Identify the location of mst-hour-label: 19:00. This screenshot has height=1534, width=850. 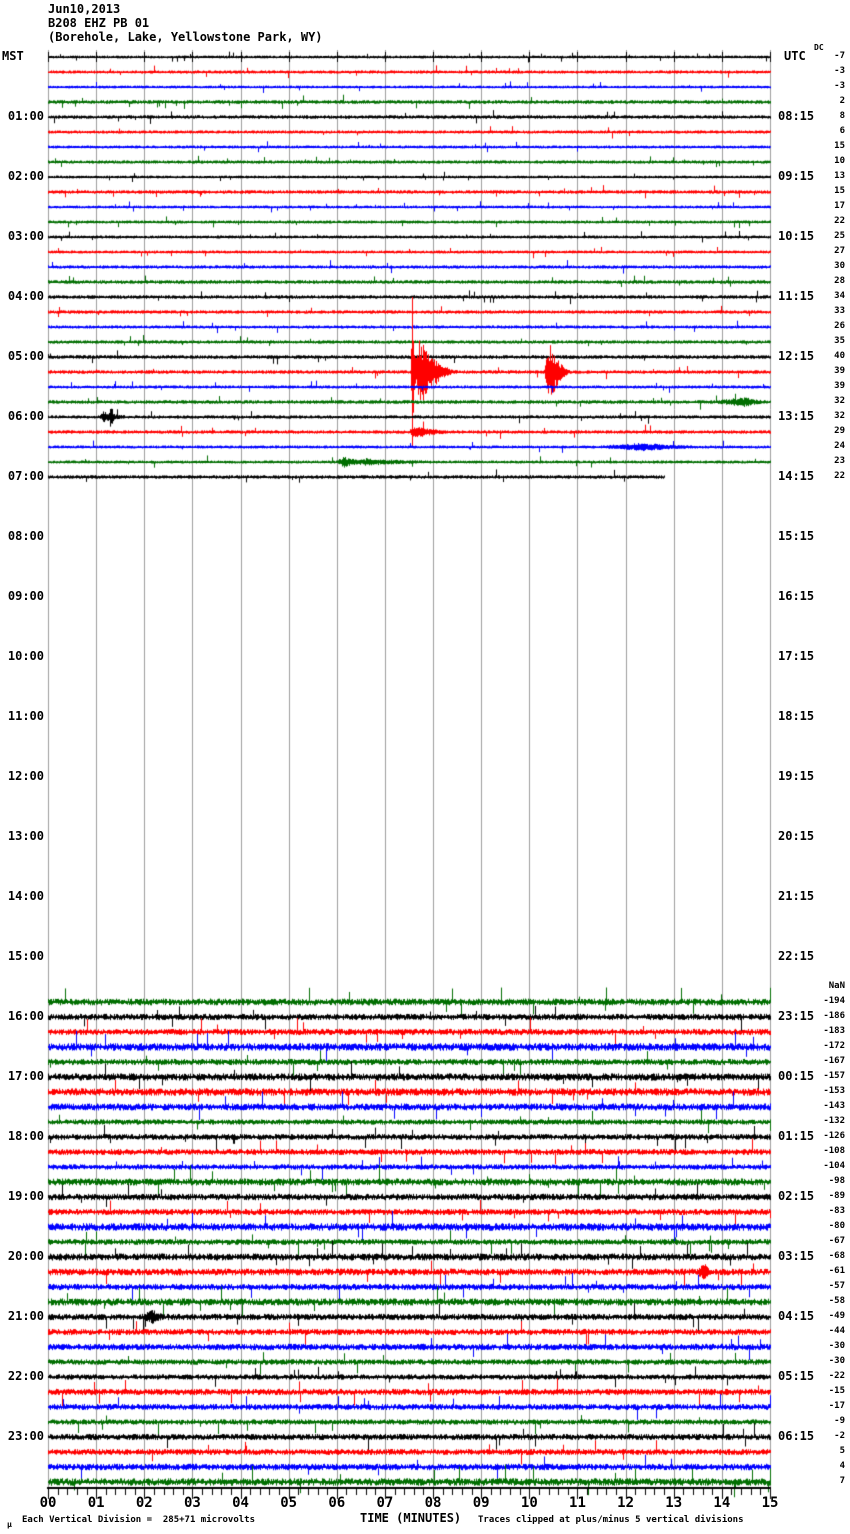
(25, 1196).